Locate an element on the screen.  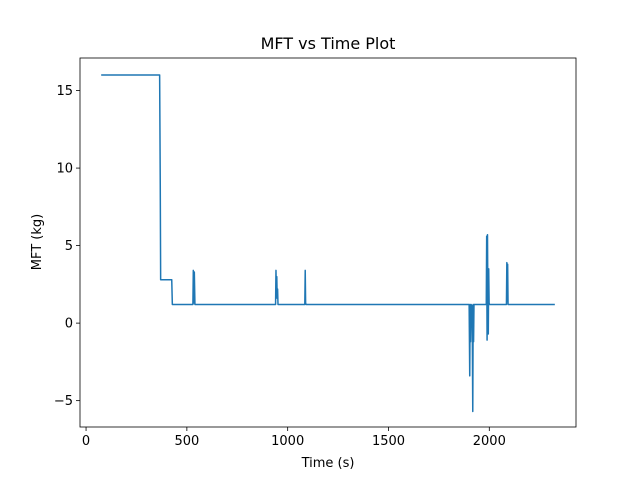
x-axis-label: Time (s) is located at coordinates (328, 463).